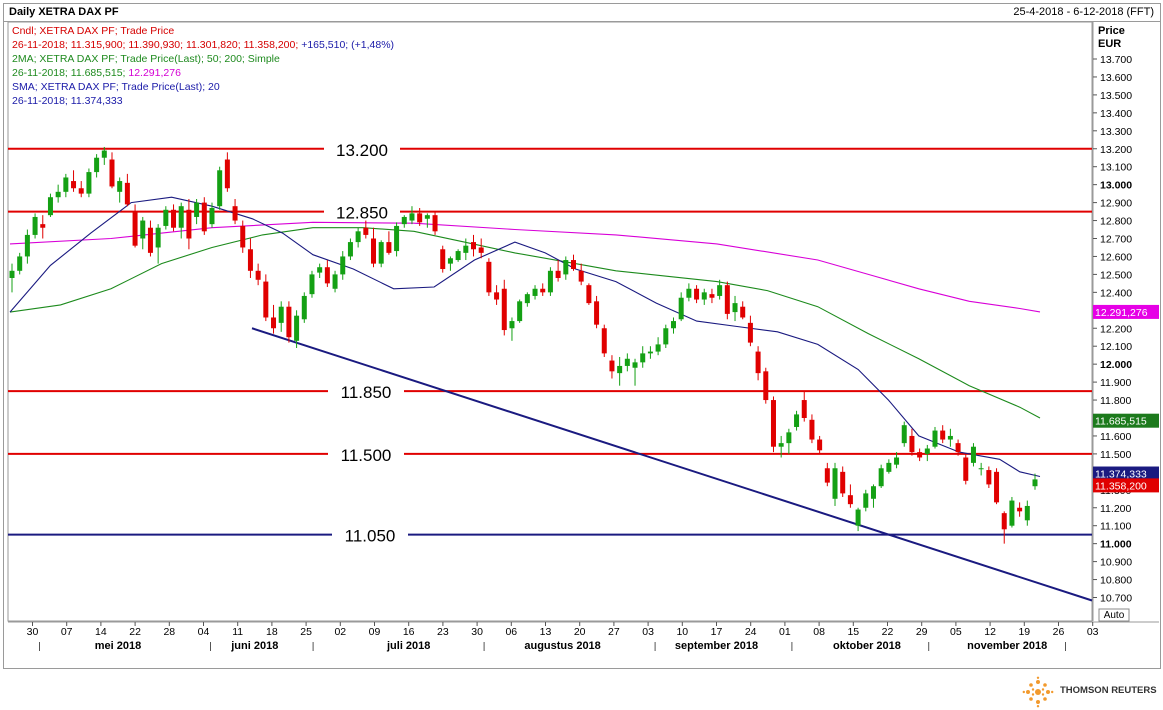 This screenshot has height=710, width=1163. What do you see at coordinates (1116, 329) in the screenshot?
I see `y-tick-label: 12.200` at bounding box center [1116, 329].